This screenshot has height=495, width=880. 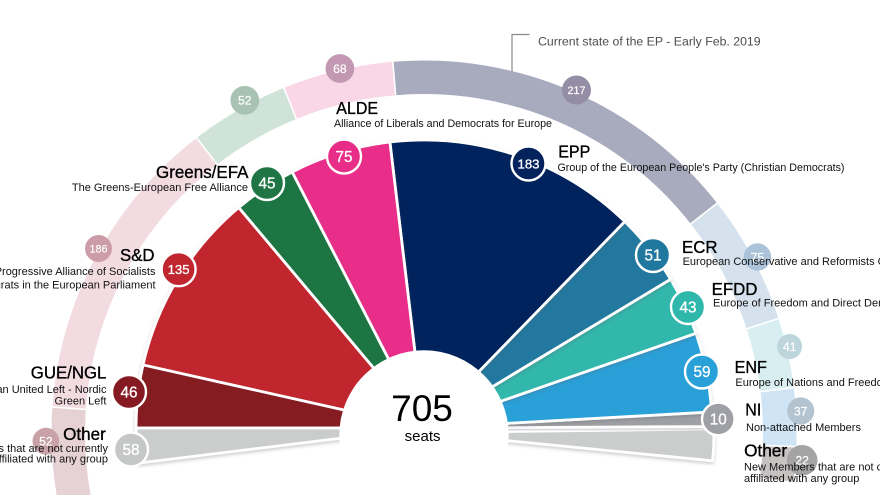 What do you see at coordinates (574, 152) in the screenshot?
I see `svg-text: EPP` at bounding box center [574, 152].